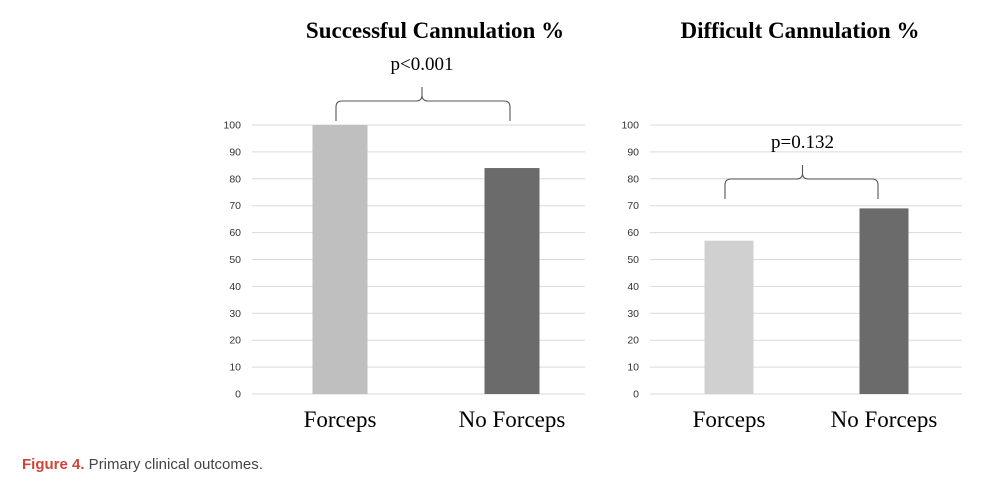  Describe the element at coordinates (235, 341) in the screenshot. I see `y-tick-label-left-20: 20` at that location.